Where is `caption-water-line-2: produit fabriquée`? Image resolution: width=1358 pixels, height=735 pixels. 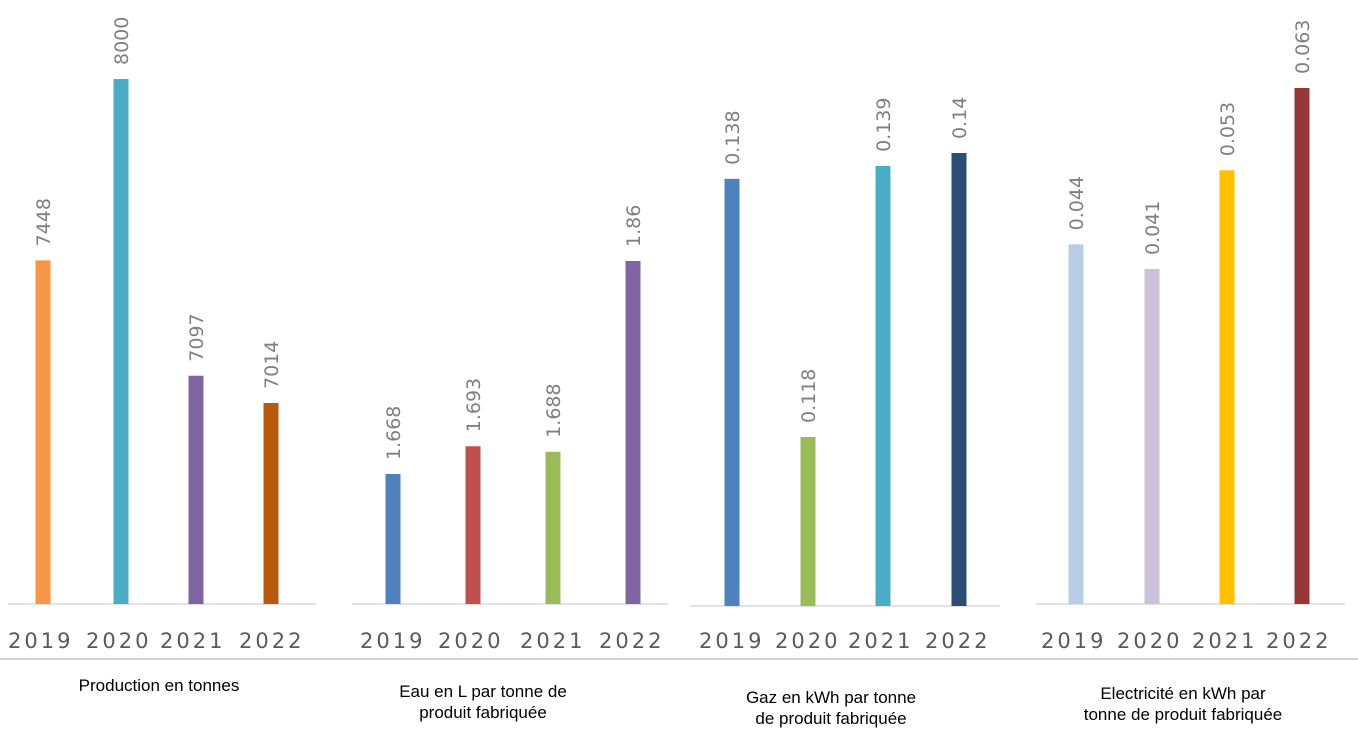
caption-water-line-2: produit fabriquée is located at coordinates (483, 712).